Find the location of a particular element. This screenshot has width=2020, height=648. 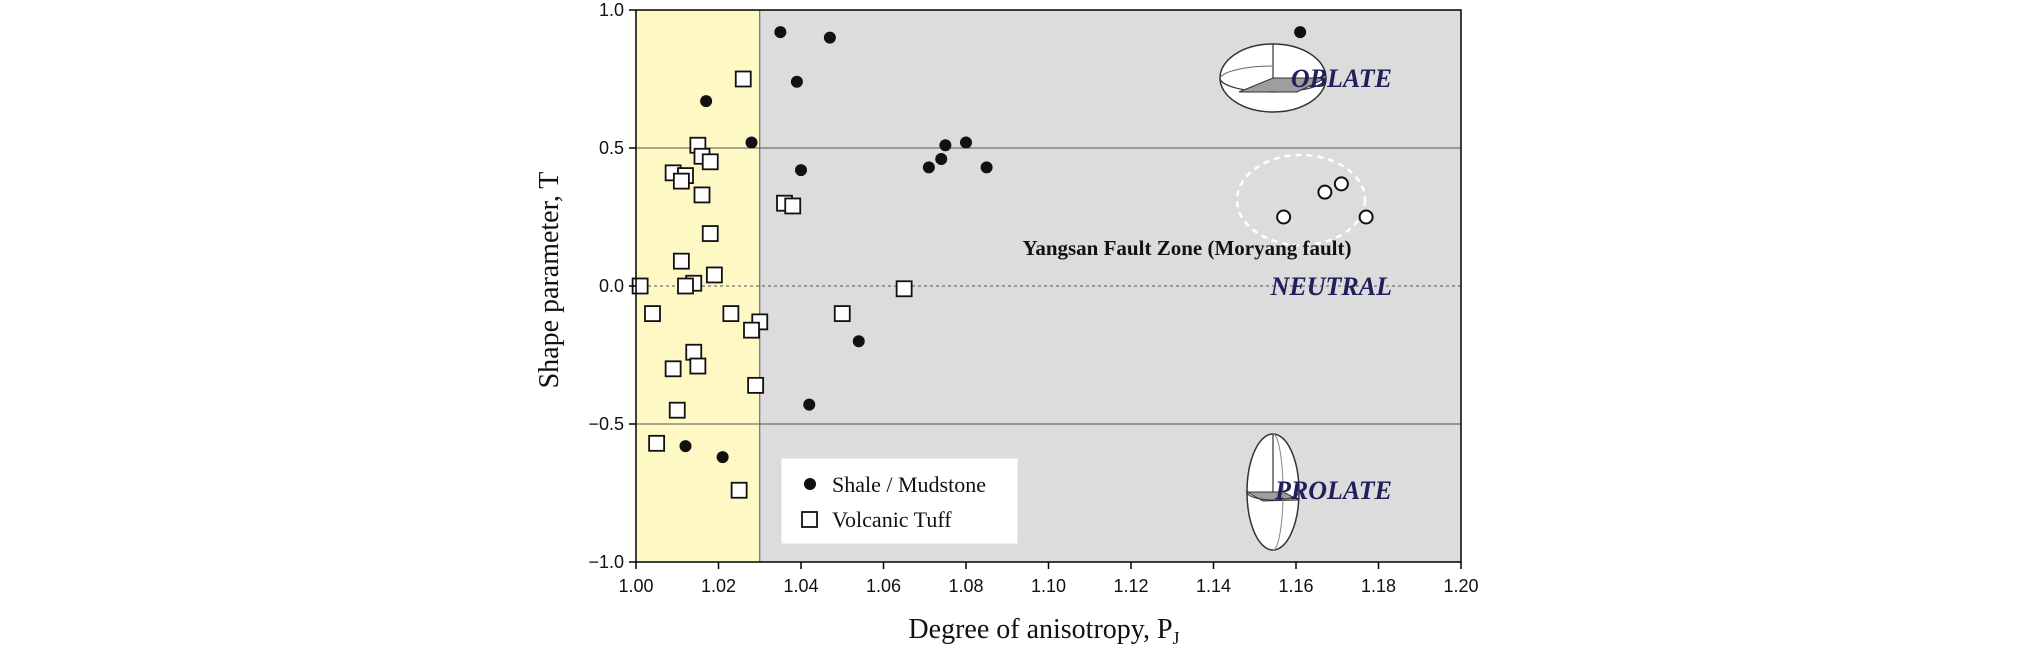

x-tick-label: 1.02 is located at coordinates (718, 586).